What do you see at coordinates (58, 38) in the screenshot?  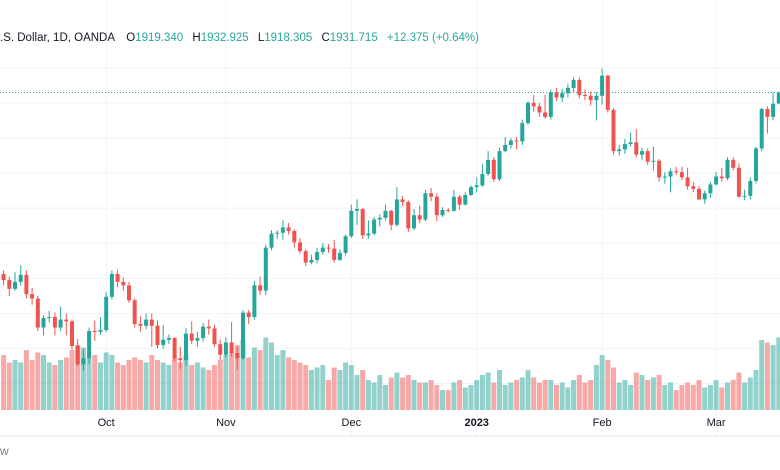 I see `symbol: .S. Dollar, 1D, OANDA` at bounding box center [58, 38].